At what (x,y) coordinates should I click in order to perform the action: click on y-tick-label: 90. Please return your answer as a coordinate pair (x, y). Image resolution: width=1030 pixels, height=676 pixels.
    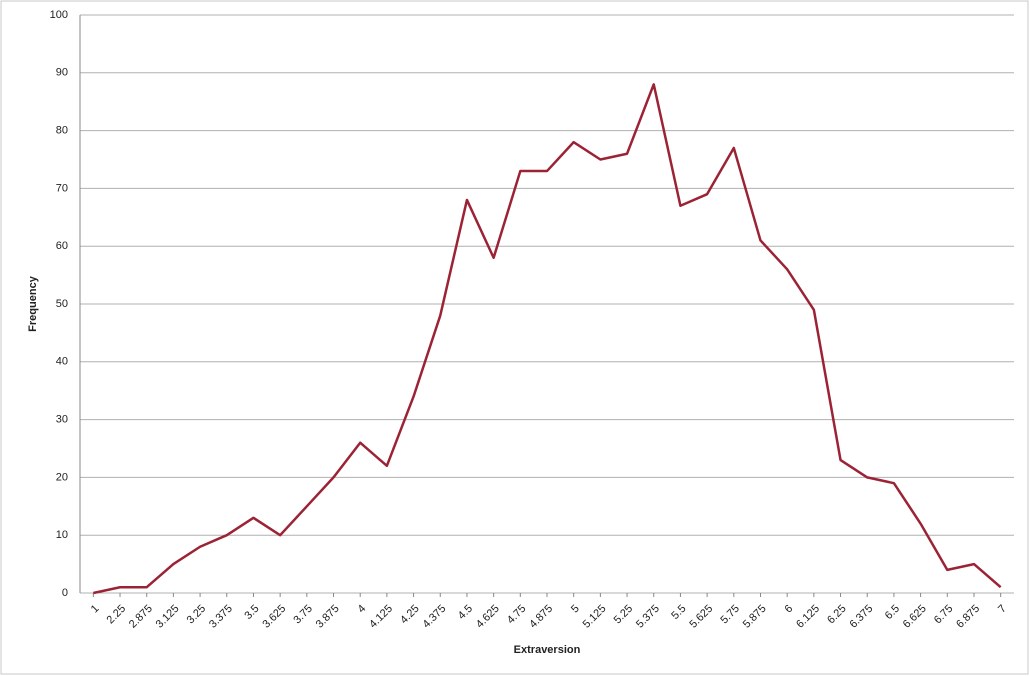
    Looking at the image, I should click on (62, 73).